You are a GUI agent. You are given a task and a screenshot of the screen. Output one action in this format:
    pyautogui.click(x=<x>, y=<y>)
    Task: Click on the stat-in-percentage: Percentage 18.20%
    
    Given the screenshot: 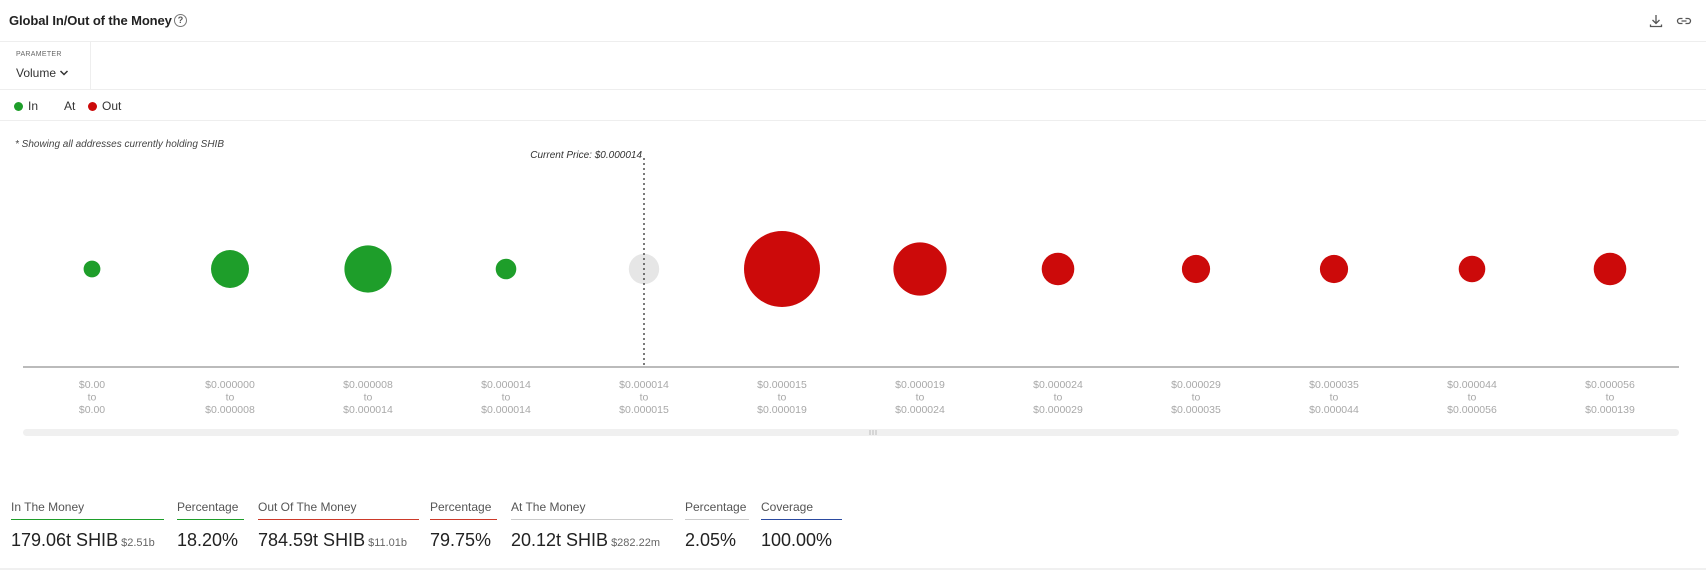 What is the action you would take?
    pyautogui.click(x=210, y=525)
    